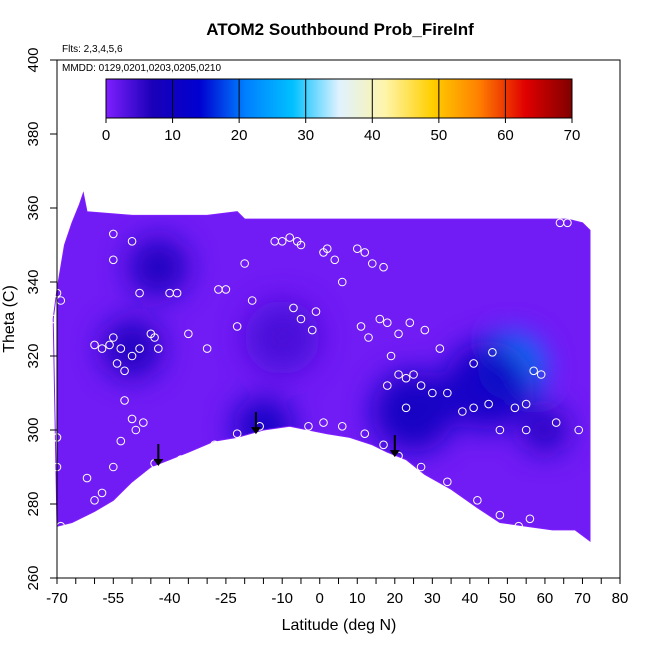 The image size is (650, 650). What do you see at coordinates (305, 135) in the screenshot?
I see `colorbar-tick-label: 30` at bounding box center [305, 135].